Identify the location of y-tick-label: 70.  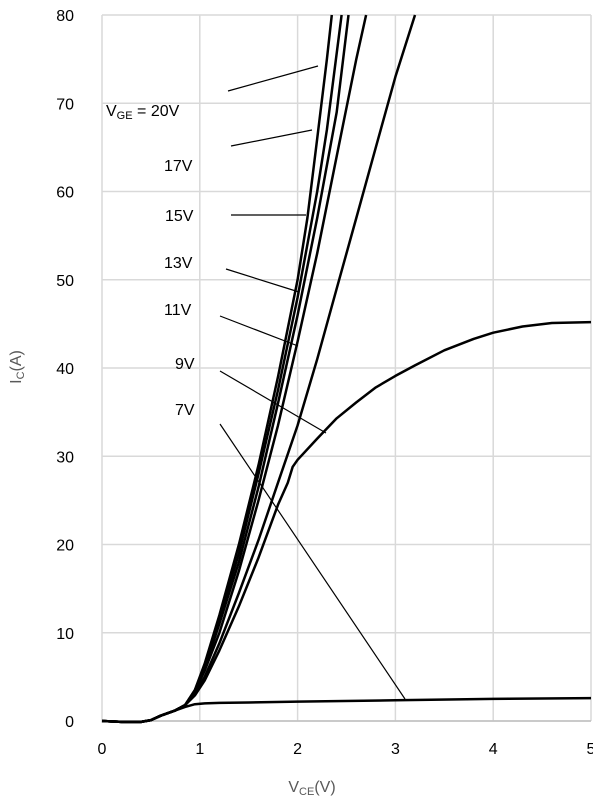
(65, 104).